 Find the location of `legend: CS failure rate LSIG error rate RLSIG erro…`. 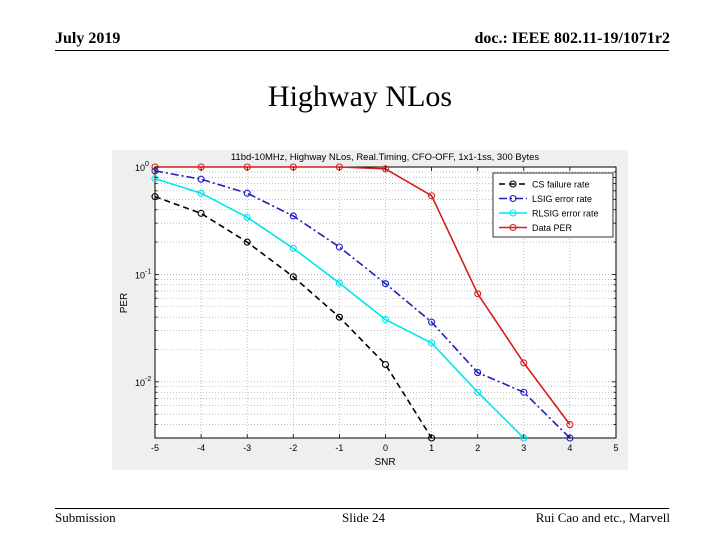

legend: CS failure rate LSIG error rate RLSIG erro… is located at coordinates (553, 205).